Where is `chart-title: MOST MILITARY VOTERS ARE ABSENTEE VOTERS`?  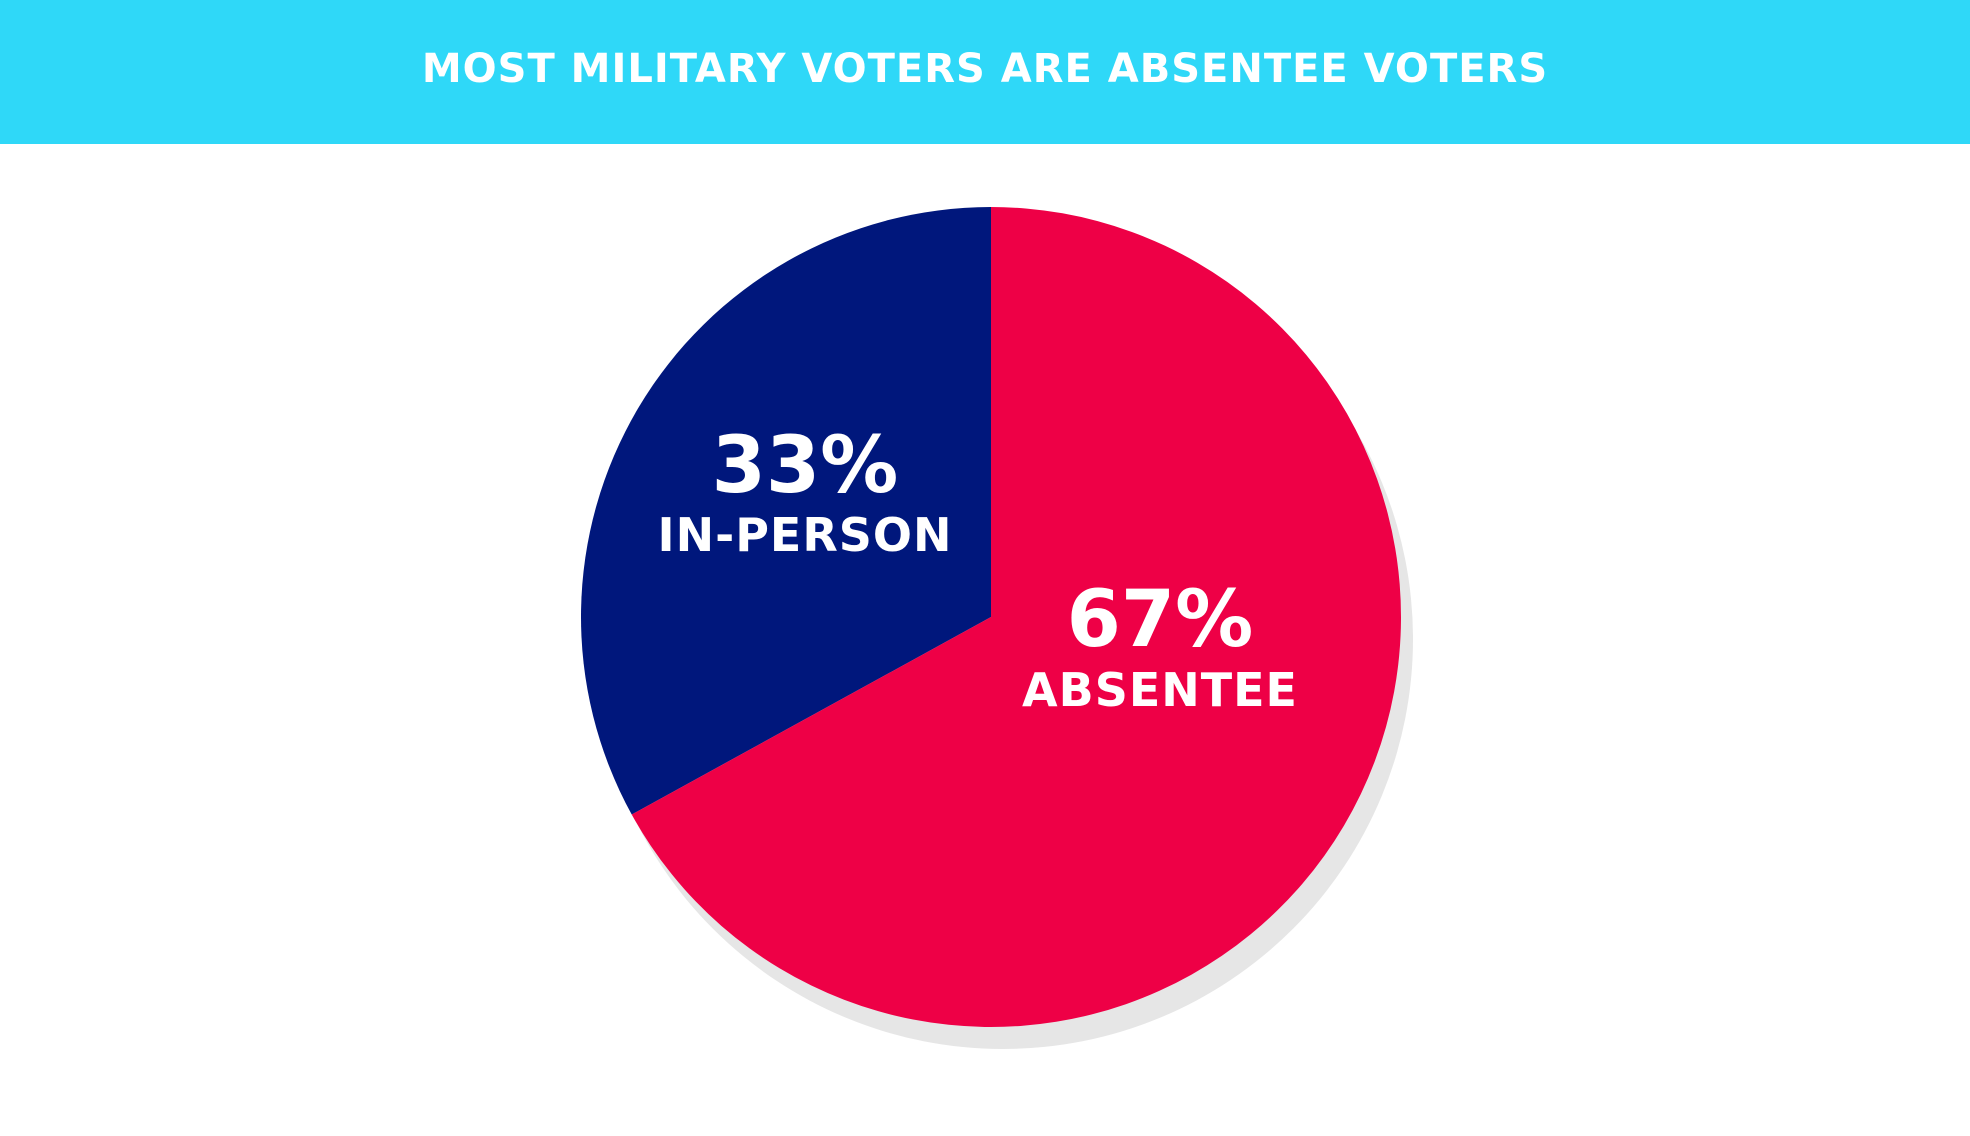 chart-title: MOST MILITARY VOTERS ARE ABSENTEE VOTERS is located at coordinates (985, 69).